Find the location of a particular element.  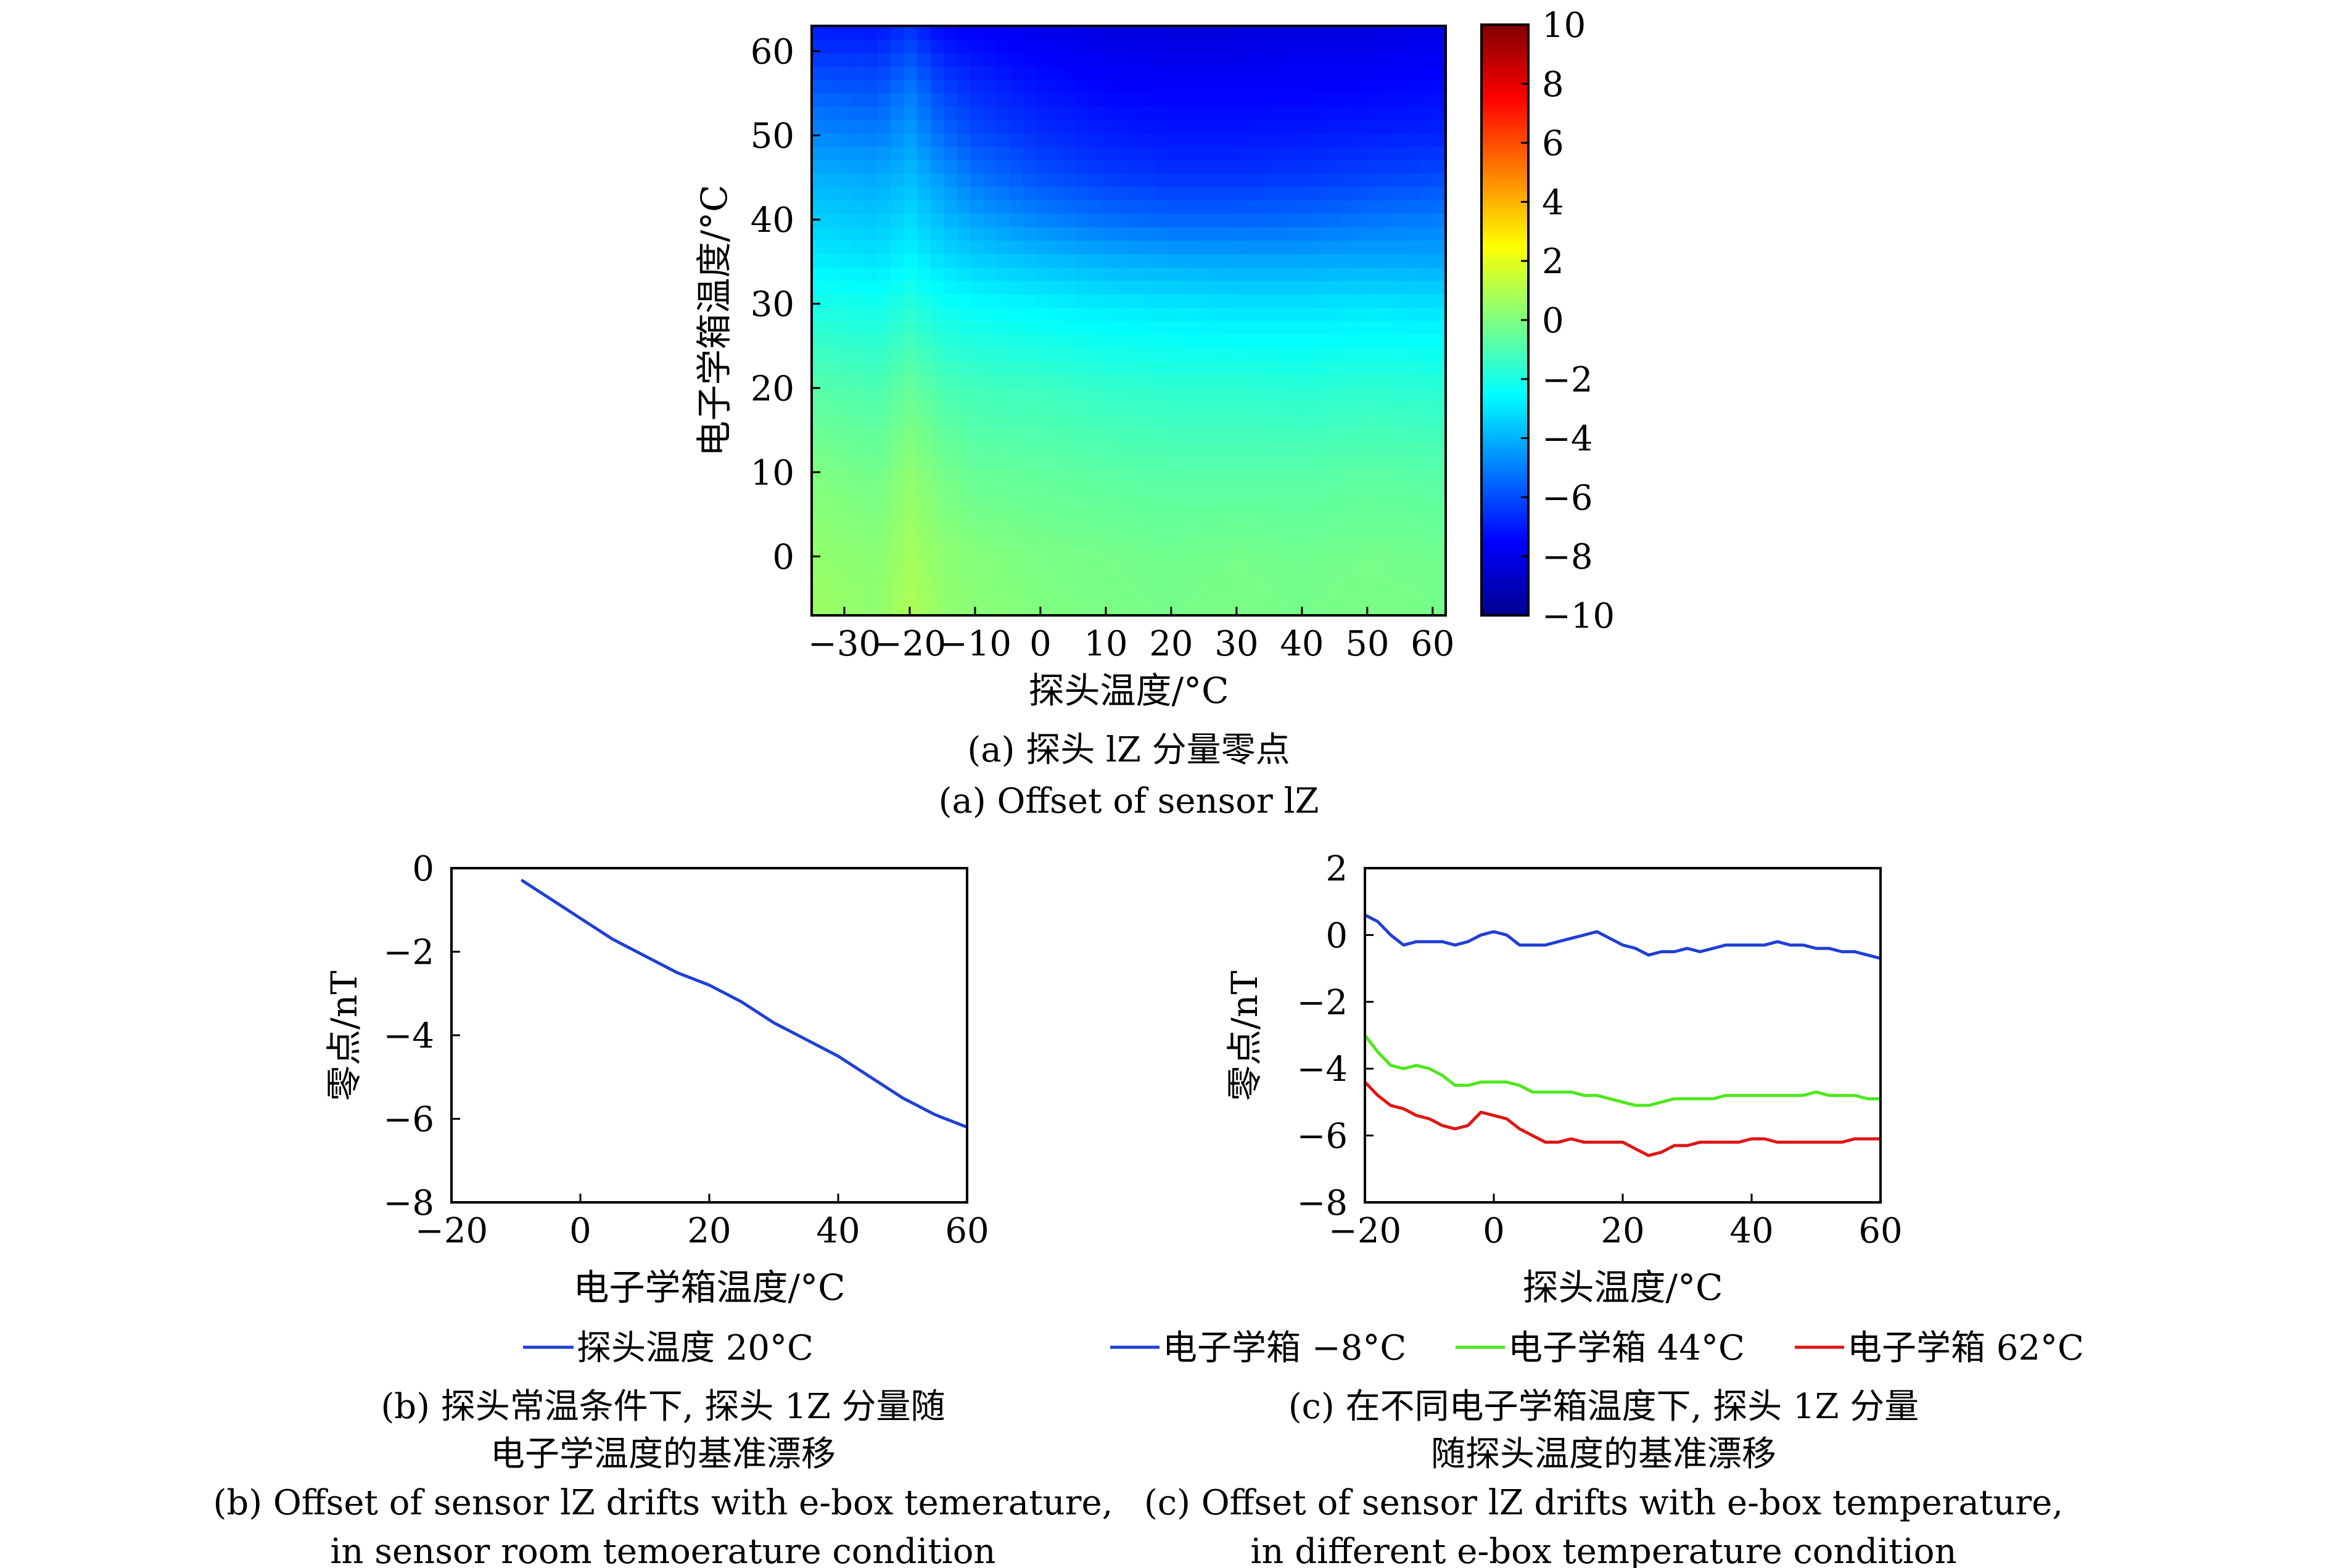

panel-c-plot-frame is located at coordinates (1623, 1035).